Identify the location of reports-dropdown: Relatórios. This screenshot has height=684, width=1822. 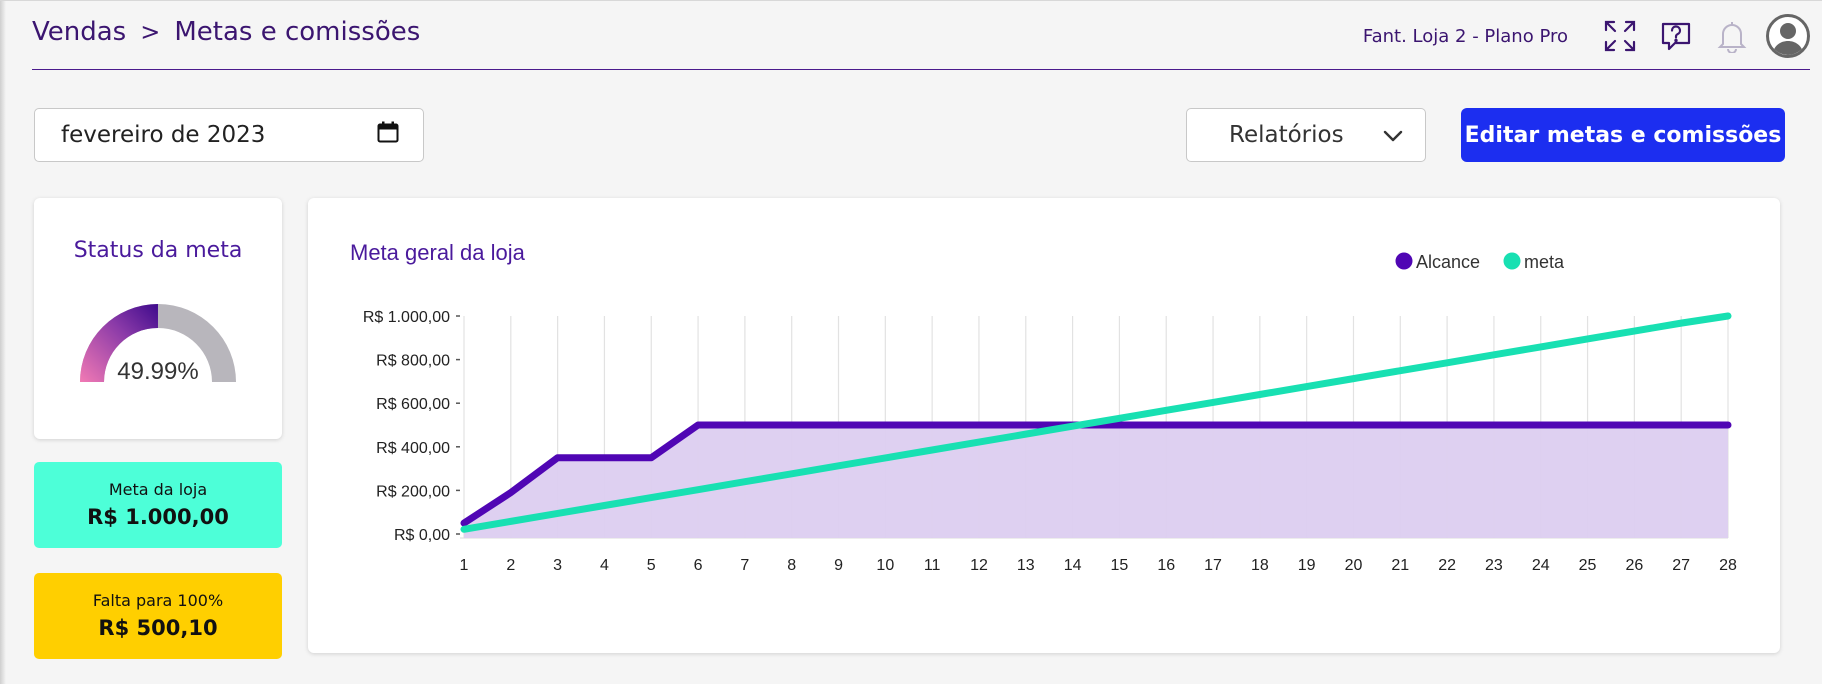
(1306, 135).